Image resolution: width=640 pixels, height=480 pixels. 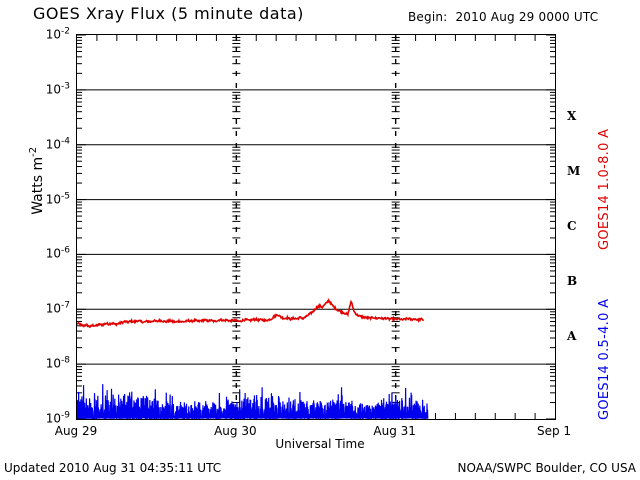 What do you see at coordinates (503, 17) in the screenshot?
I see `begin-time-label: Begin: 2010 Aug 29 0000 UTC` at bounding box center [503, 17].